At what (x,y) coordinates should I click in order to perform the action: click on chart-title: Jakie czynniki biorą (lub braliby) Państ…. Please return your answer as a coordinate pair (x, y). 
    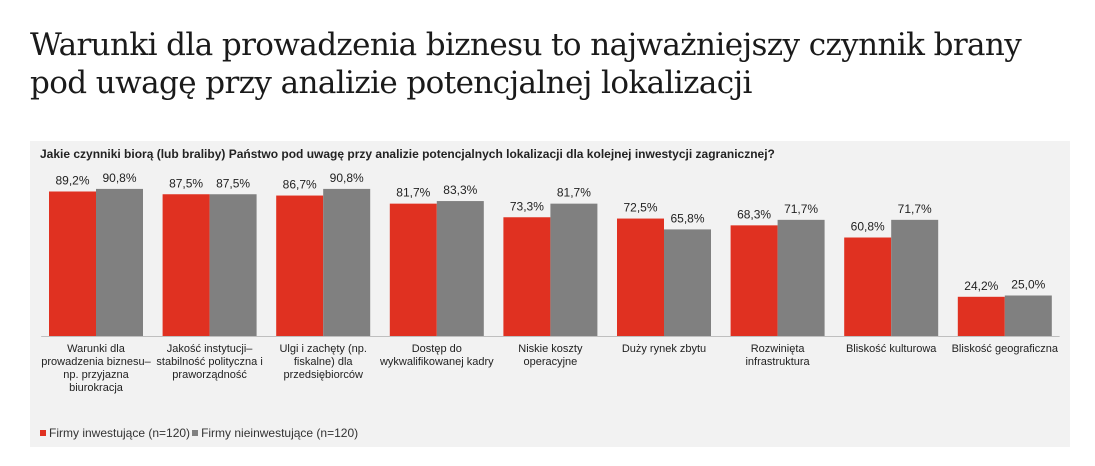
    Looking at the image, I should click on (407, 154).